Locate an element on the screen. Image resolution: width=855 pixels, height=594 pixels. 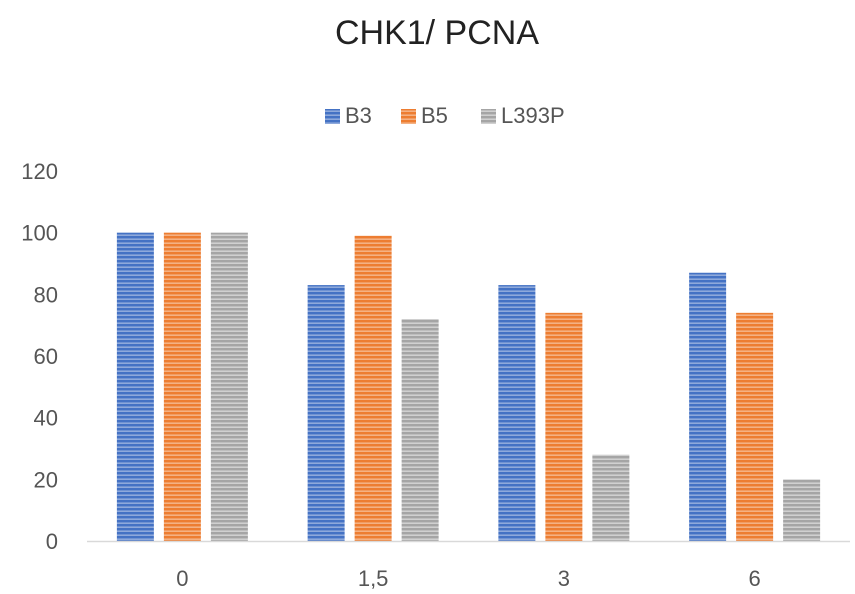
y-tick-label: 0 is located at coordinates (52, 541).